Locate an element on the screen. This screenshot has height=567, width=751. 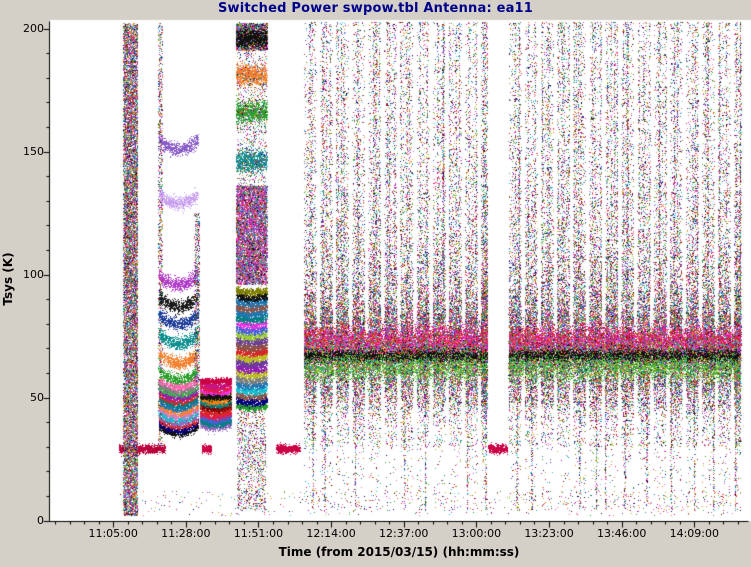
x-tick-label: 11:28:00 is located at coordinates (186, 533).